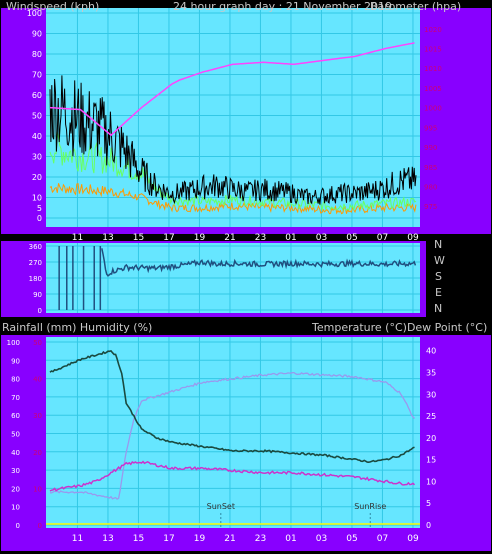  Describe the element at coordinates (229, 539) in the screenshot. I see `bottom-x-tick-label: 21` at that location.